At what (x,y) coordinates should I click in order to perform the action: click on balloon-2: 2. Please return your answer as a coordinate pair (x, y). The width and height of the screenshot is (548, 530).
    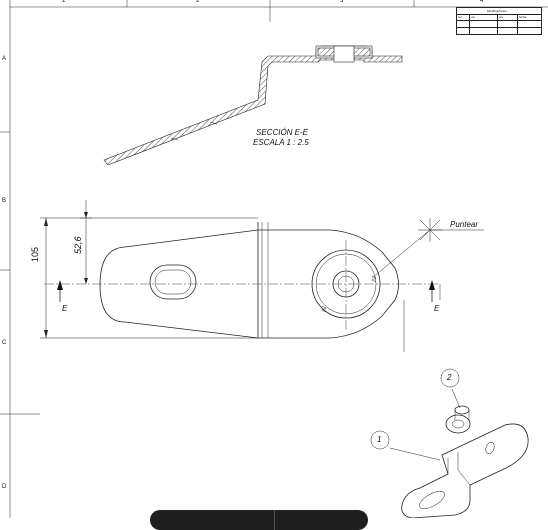
    Looking at the image, I should click on (449, 377).